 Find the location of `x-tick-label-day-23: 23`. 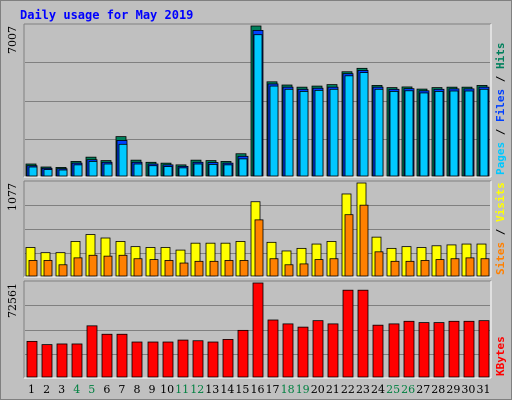

x-tick-label-day-23: 23 is located at coordinates (363, 389).